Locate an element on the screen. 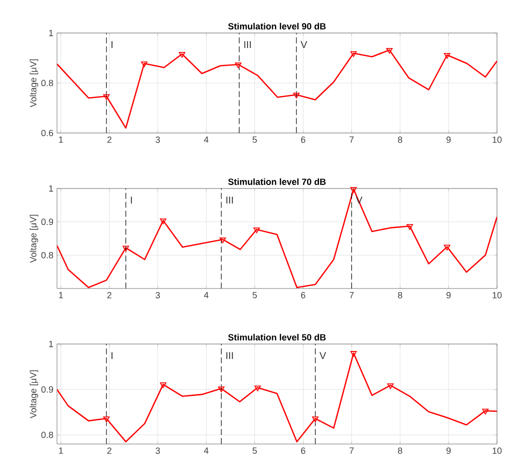 The height and width of the screenshot is (462, 505). chart-title: Stimulation level 70 dB is located at coordinates (277, 181).